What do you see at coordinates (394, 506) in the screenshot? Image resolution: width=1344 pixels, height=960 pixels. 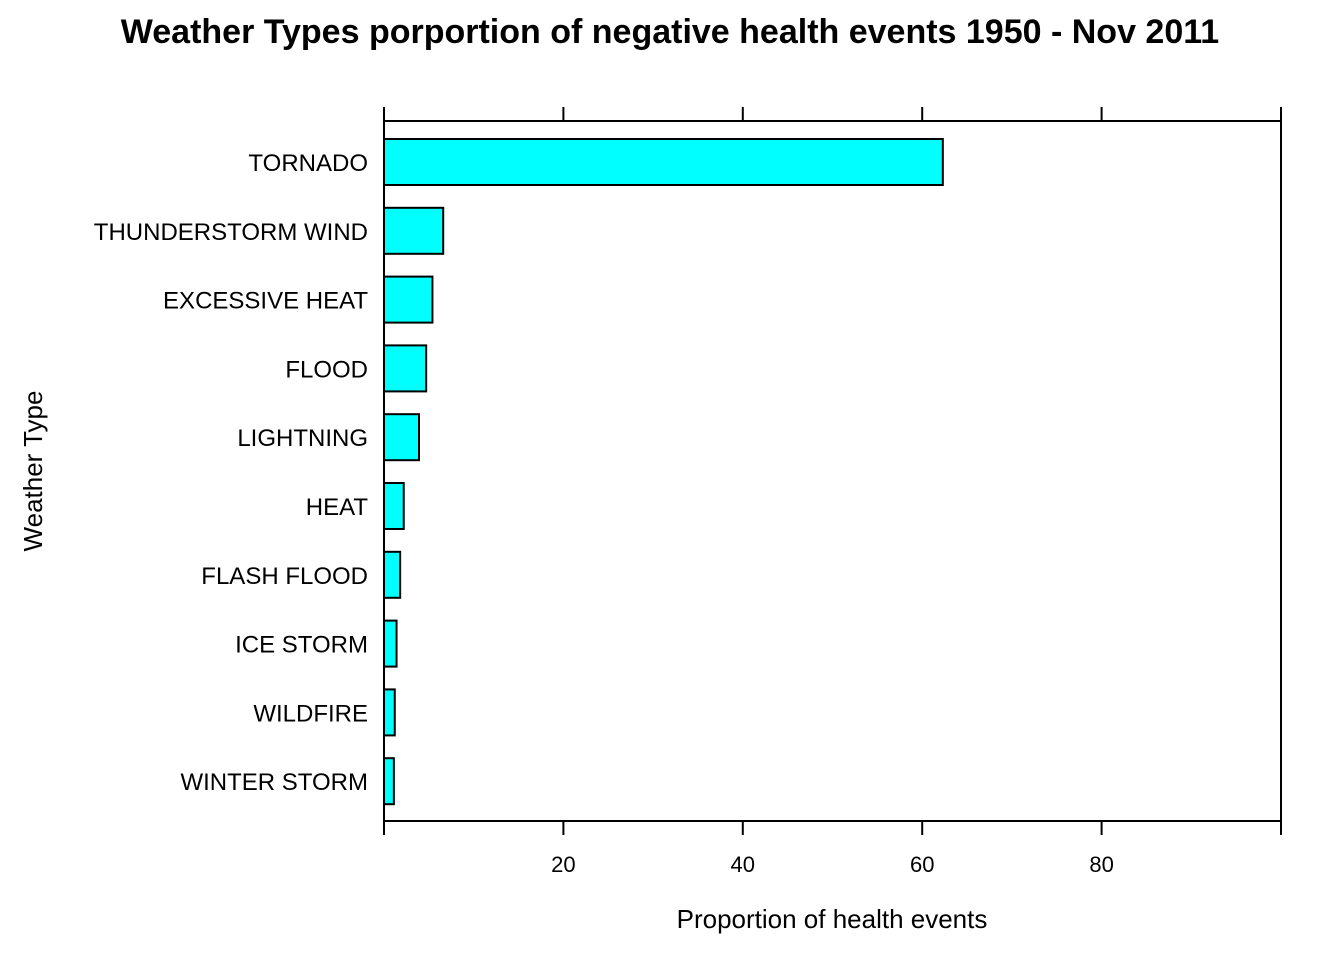 I see `bar-heat` at bounding box center [394, 506].